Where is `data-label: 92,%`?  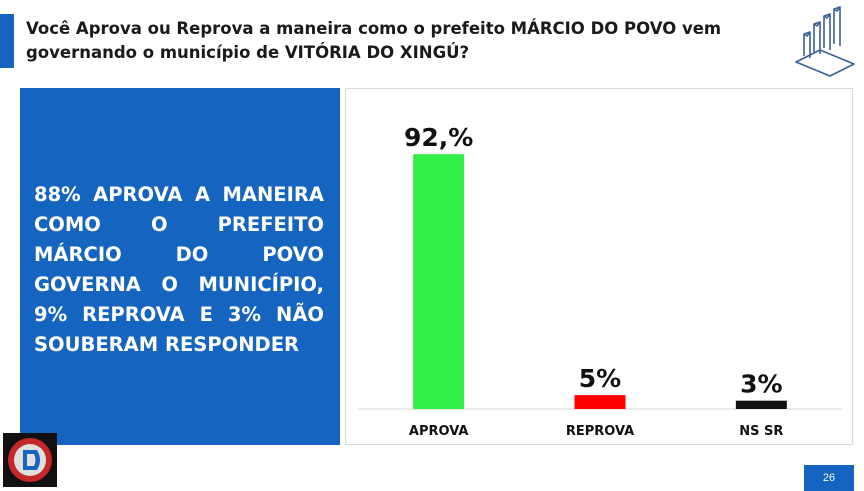 data-label: 92,% is located at coordinates (438, 137).